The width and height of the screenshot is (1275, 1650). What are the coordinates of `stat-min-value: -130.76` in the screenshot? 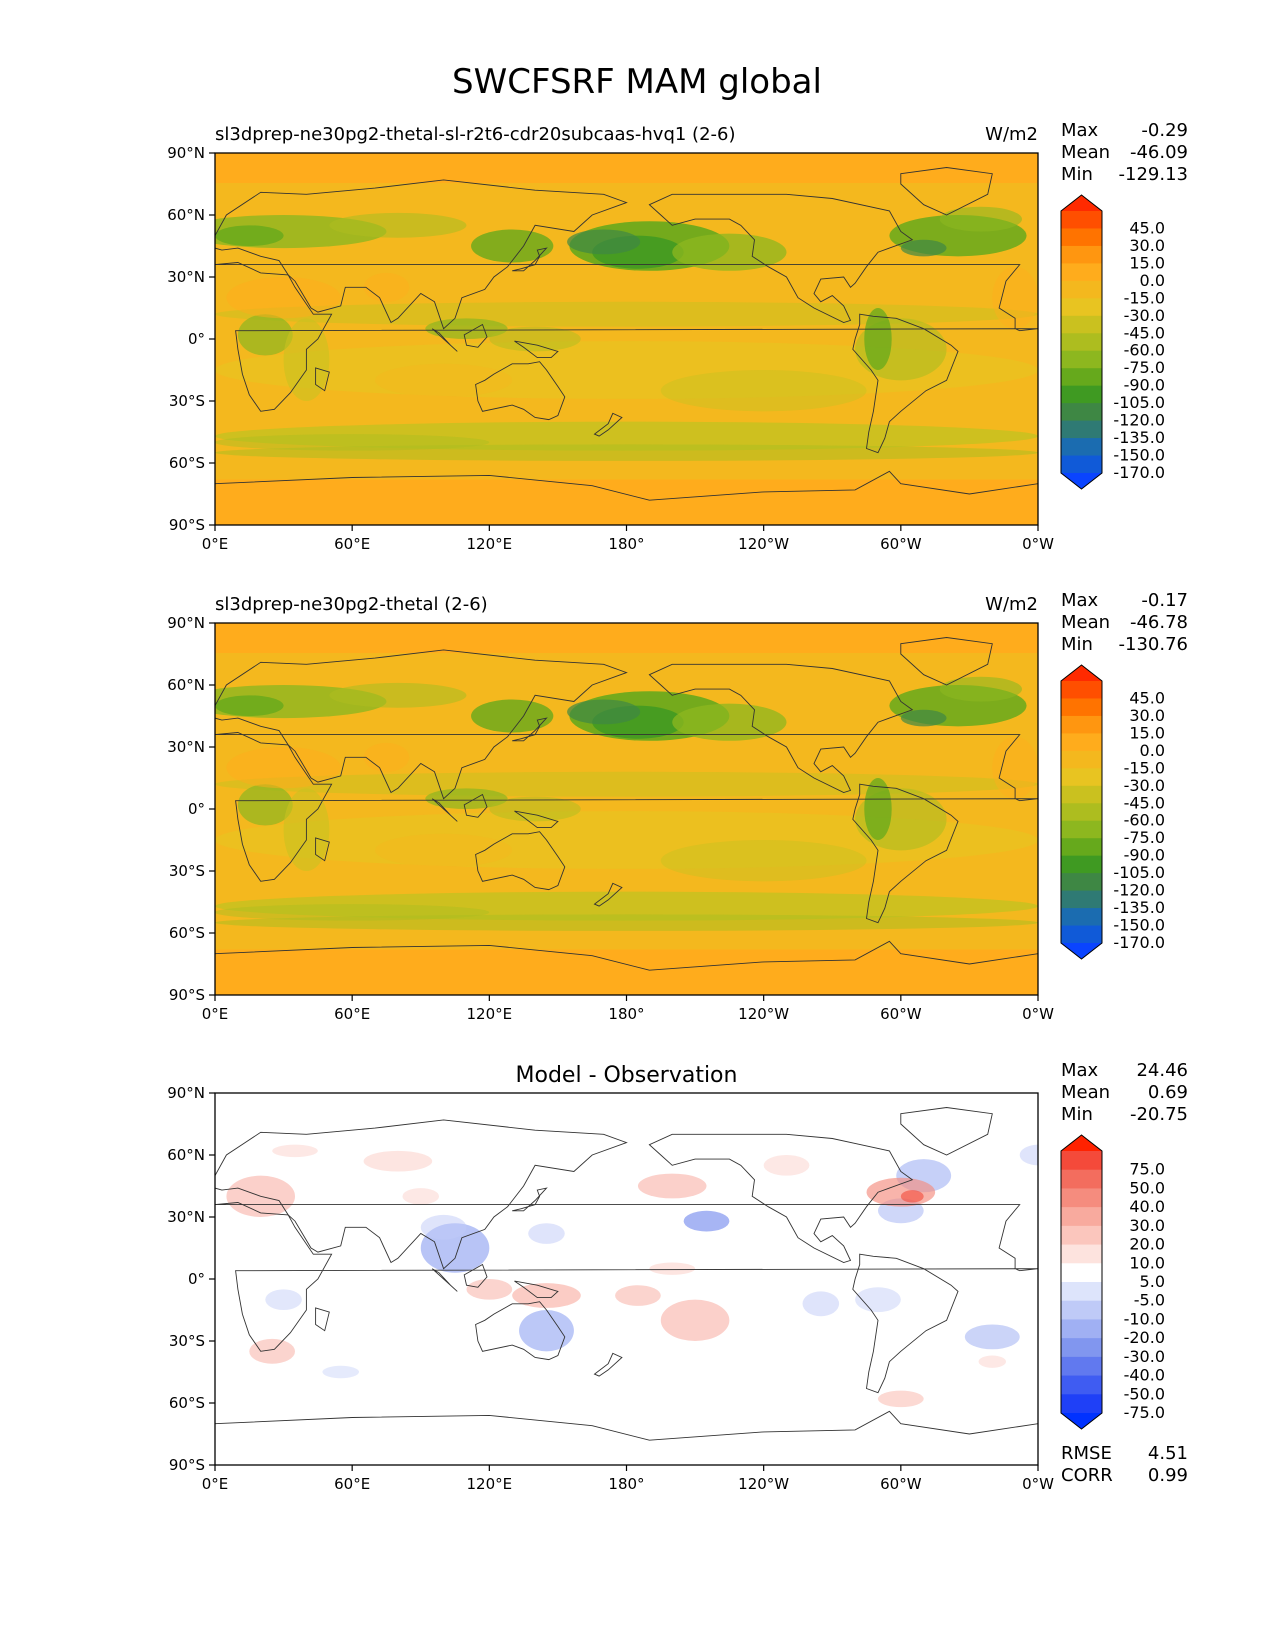 It's located at (1153, 644).